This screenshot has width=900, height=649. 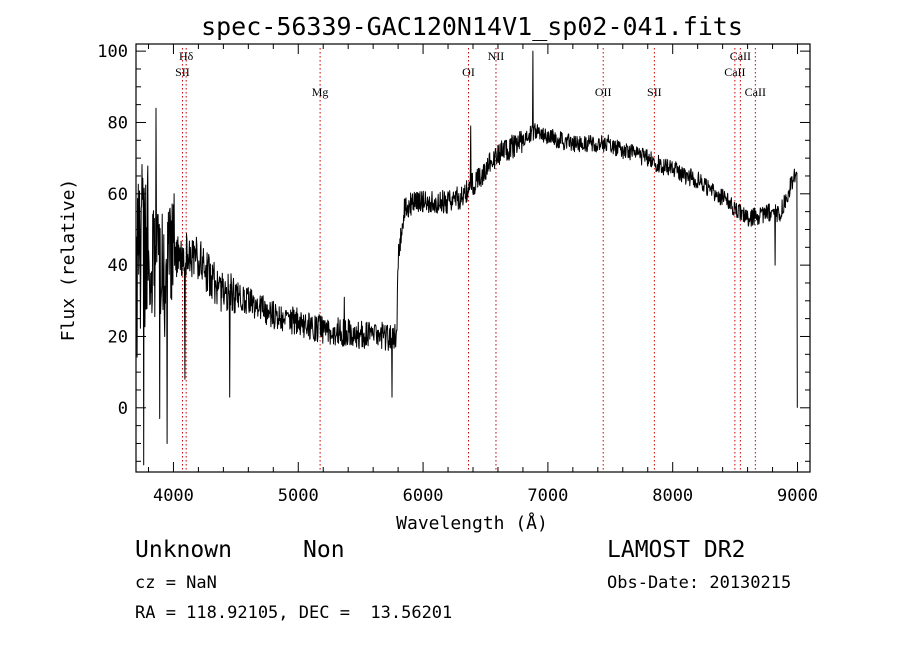 I want to click on line-marker-label: Mg, so click(x=320, y=92).